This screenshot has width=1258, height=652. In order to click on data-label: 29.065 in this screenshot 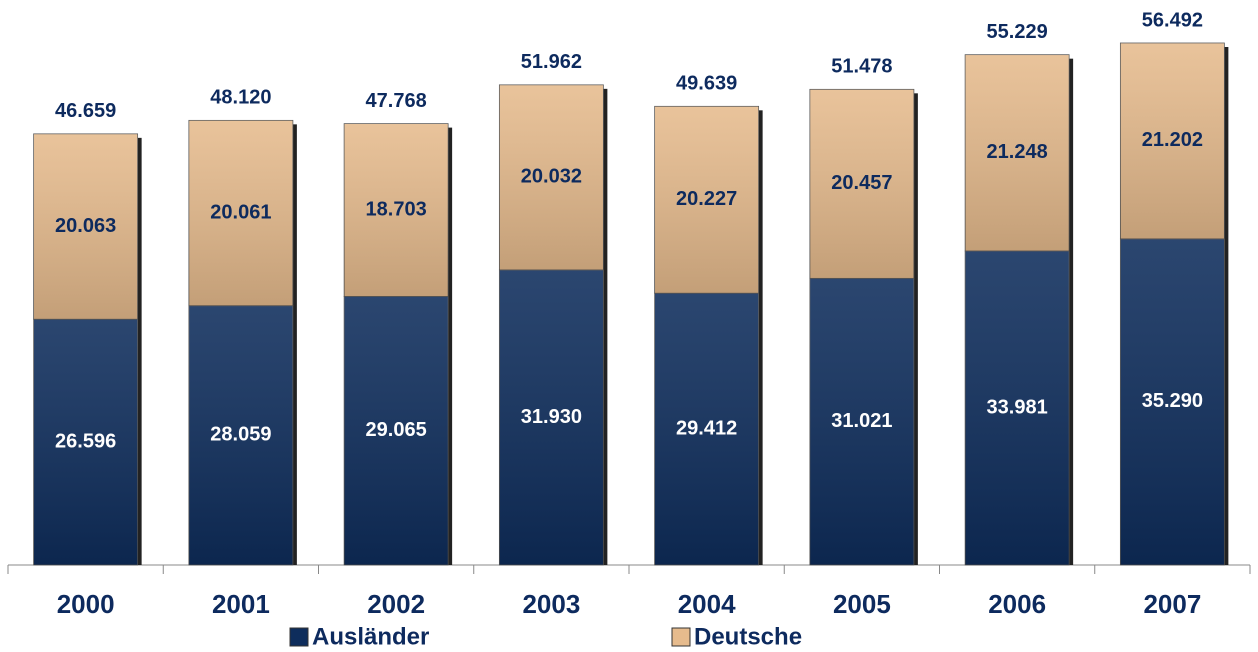, I will do `click(396, 430)`.